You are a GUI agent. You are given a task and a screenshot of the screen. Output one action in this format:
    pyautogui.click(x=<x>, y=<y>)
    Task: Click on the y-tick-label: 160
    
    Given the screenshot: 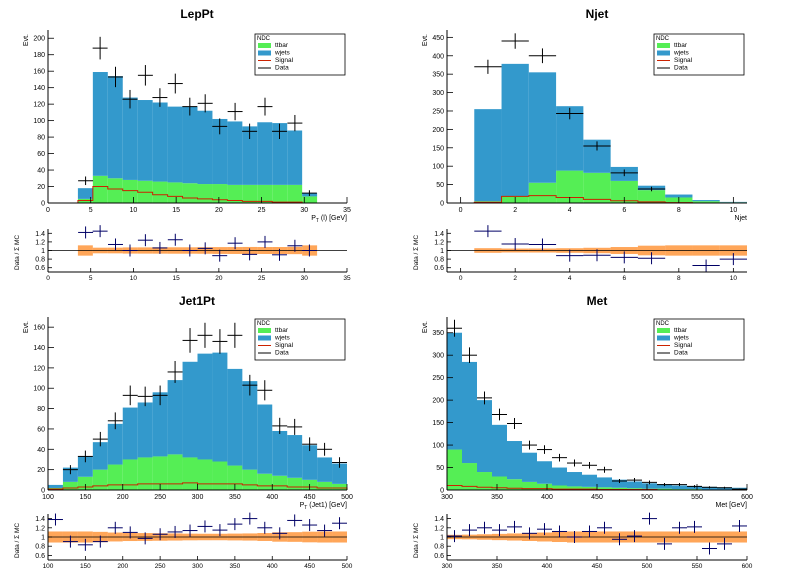 What is the action you would take?
    pyautogui.click(x=39, y=72)
    